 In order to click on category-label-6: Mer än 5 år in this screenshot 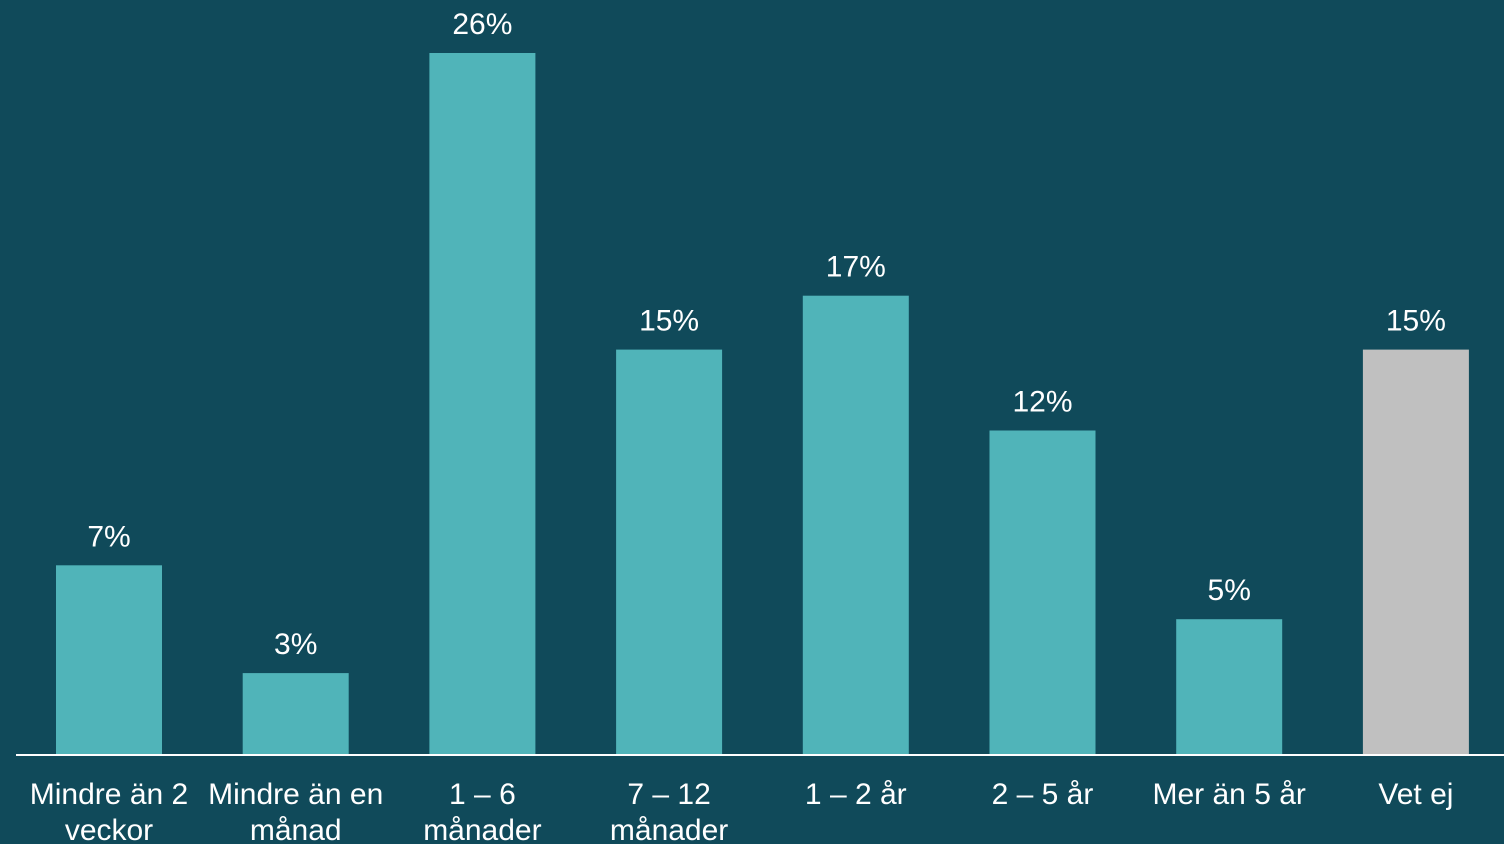, I will do `click(1228, 794)`.